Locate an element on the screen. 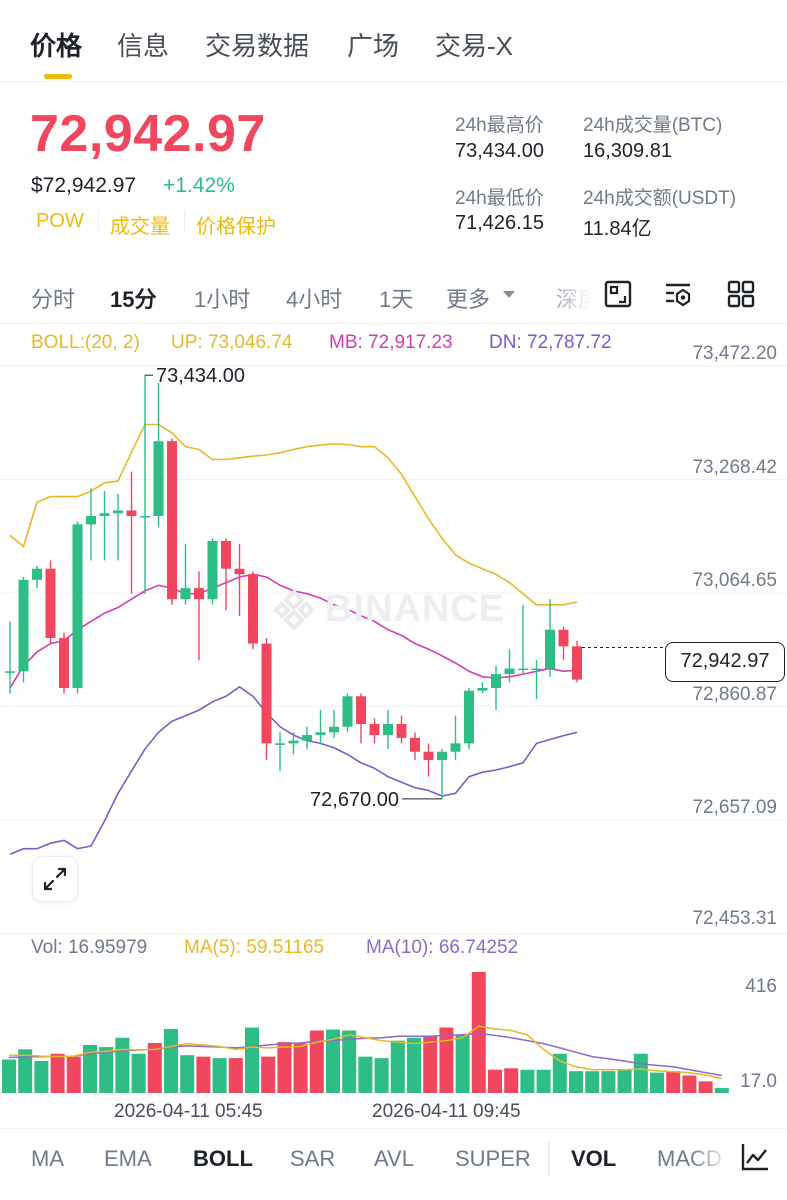 Image resolution: width=787 pixels, height=1200 pixels. volume-divider is located at coordinates (393, 933).